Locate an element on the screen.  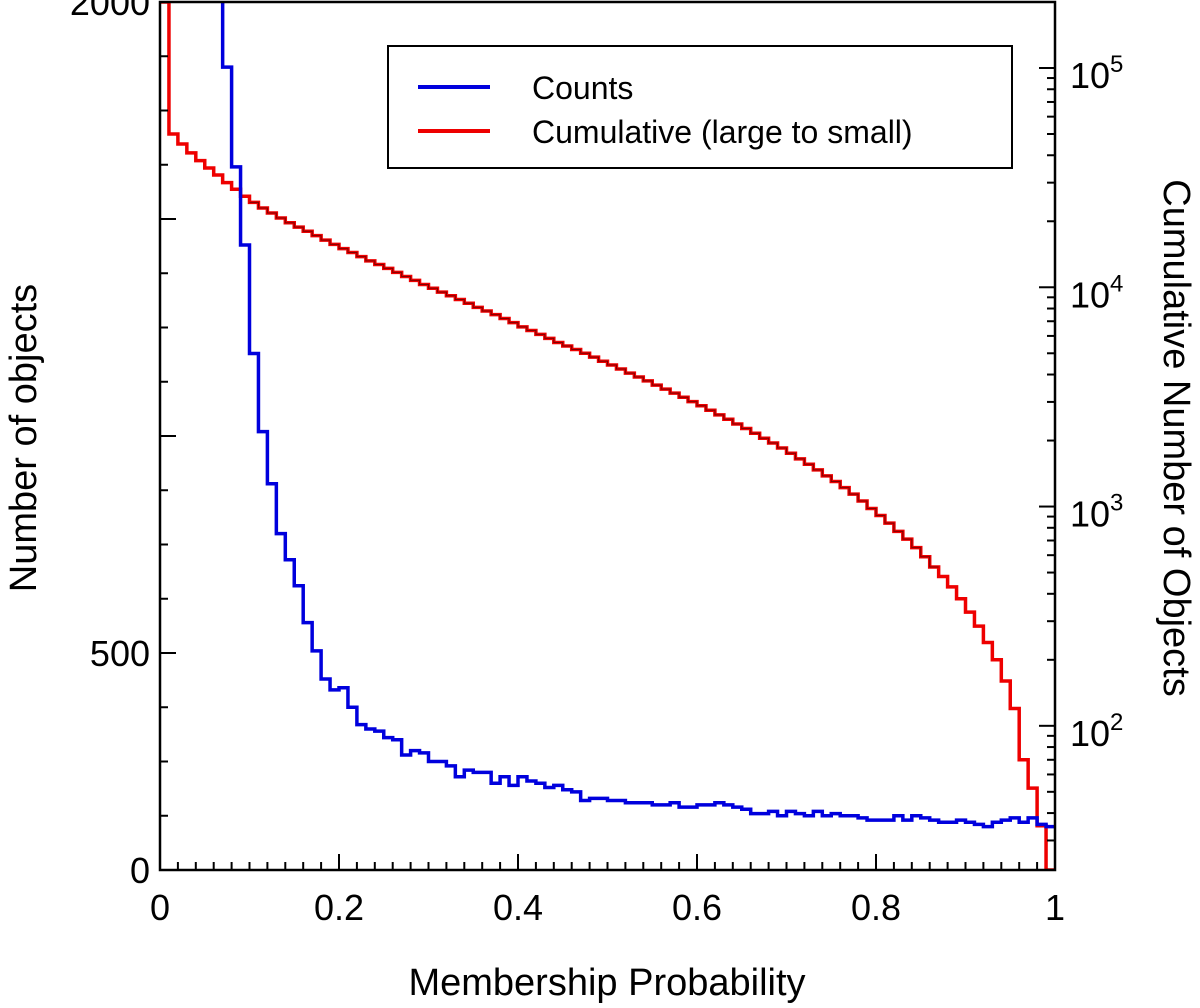
y2-tick-label: 10² is located at coordinates (1096, 731).